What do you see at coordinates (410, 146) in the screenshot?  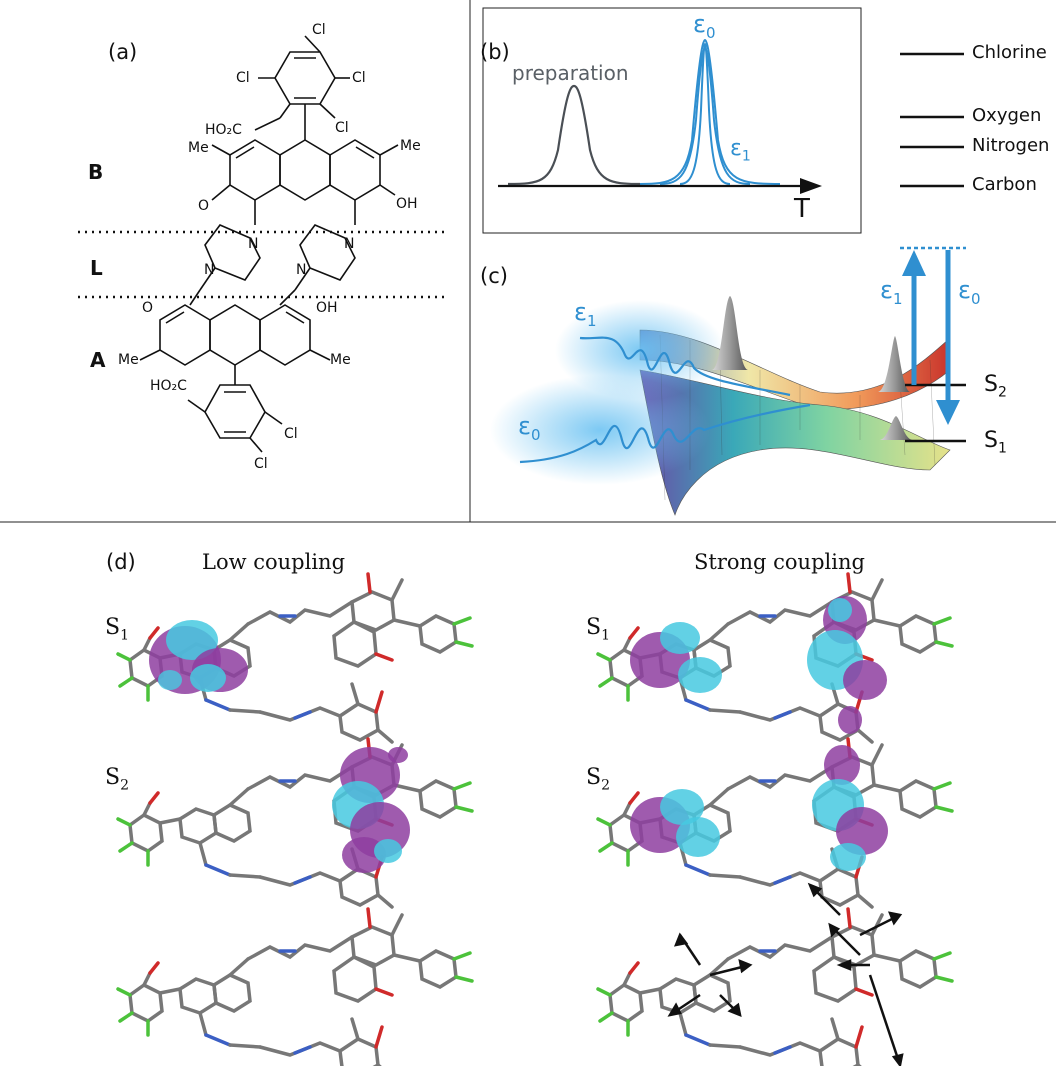 I see `atom-me-2: Me` at bounding box center [410, 146].